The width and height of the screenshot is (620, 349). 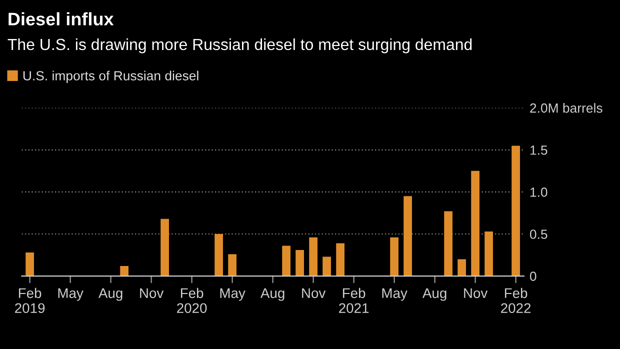 I want to click on legend-label: U.S. imports of Russian diesel, so click(x=110, y=77).